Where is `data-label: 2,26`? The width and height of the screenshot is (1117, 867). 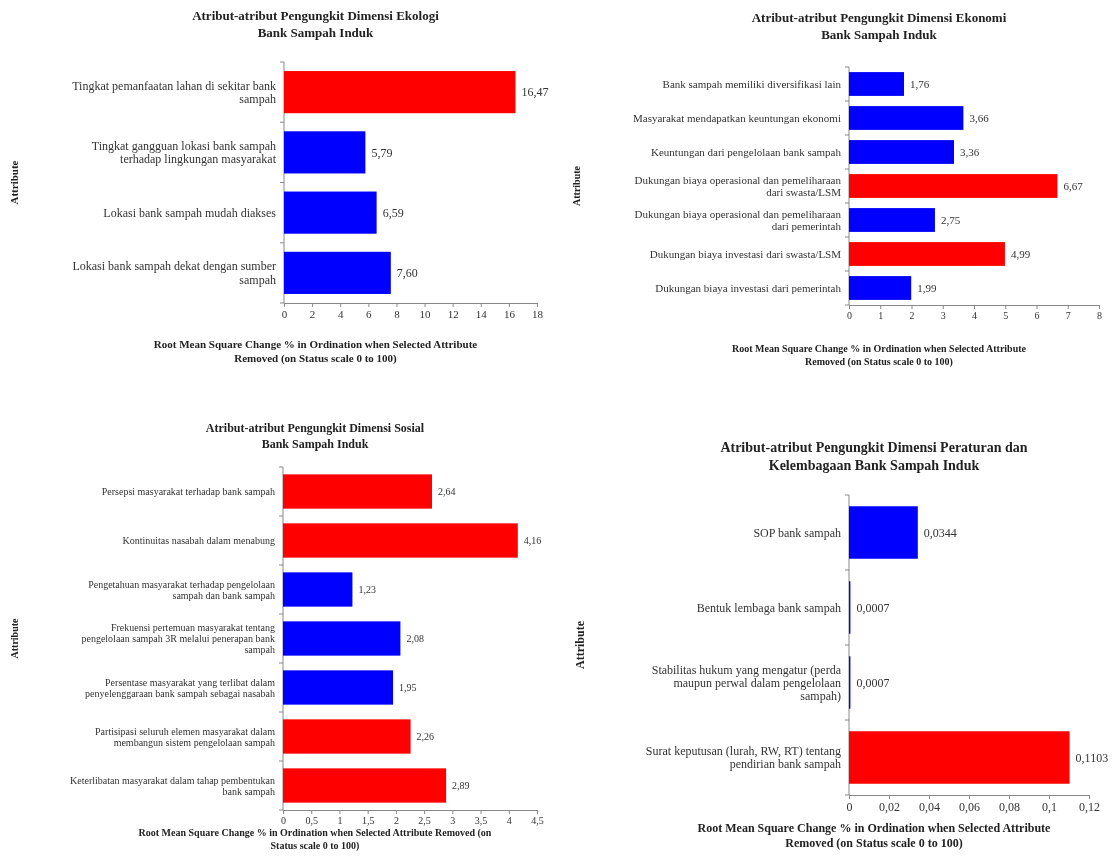 data-label: 2,26 is located at coordinates (425, 736).